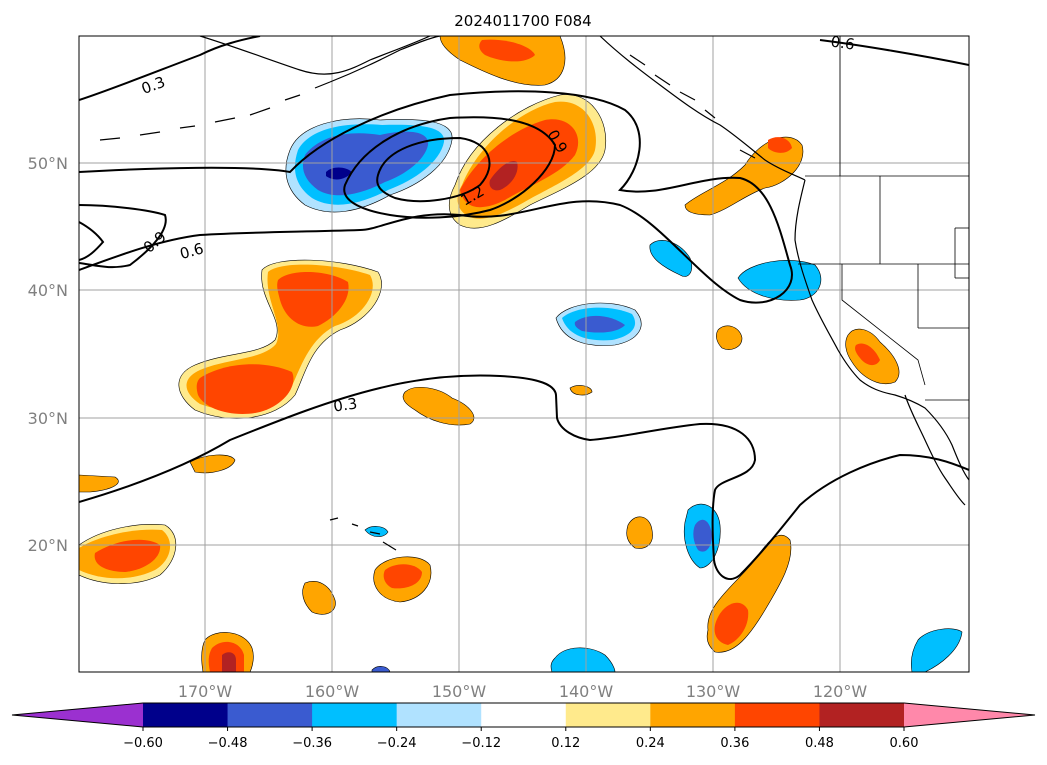 This screenshot has height=765, width=1047. What do you see at coordinates (881, 330) in the screenshot?
I see `west-coast` at bounding box center [881, 330].